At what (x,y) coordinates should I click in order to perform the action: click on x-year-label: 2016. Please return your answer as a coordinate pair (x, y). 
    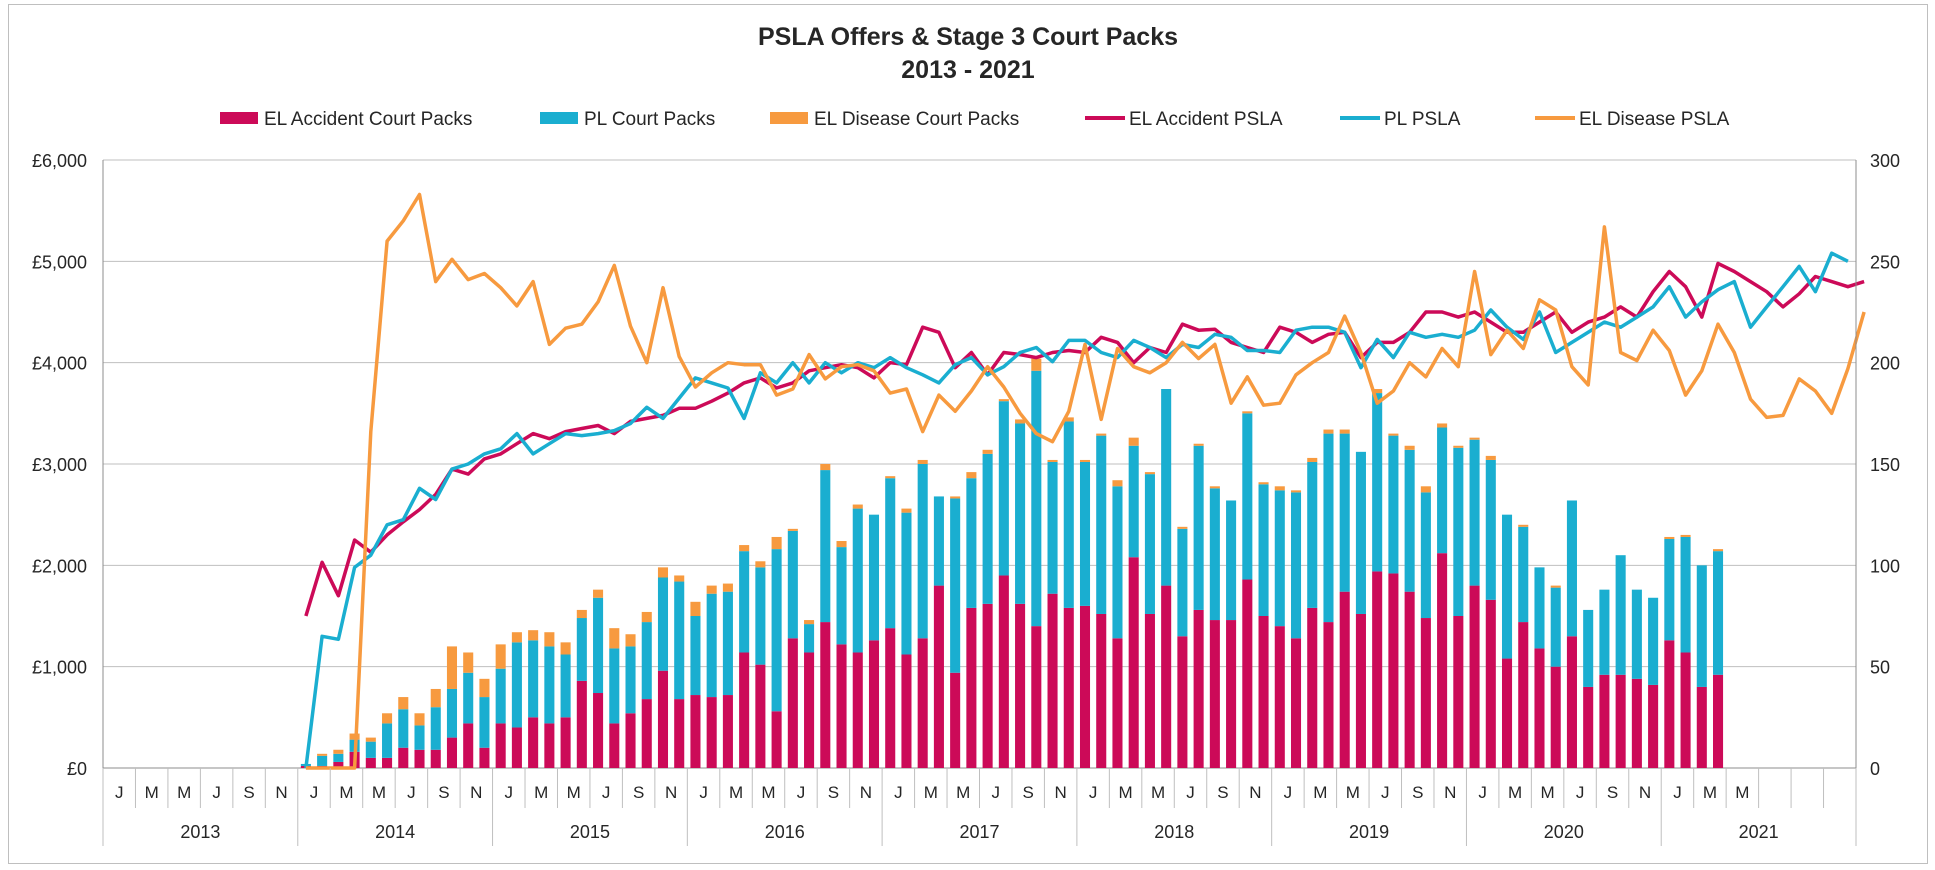
    Looking at the image, I should click on (785, 832).